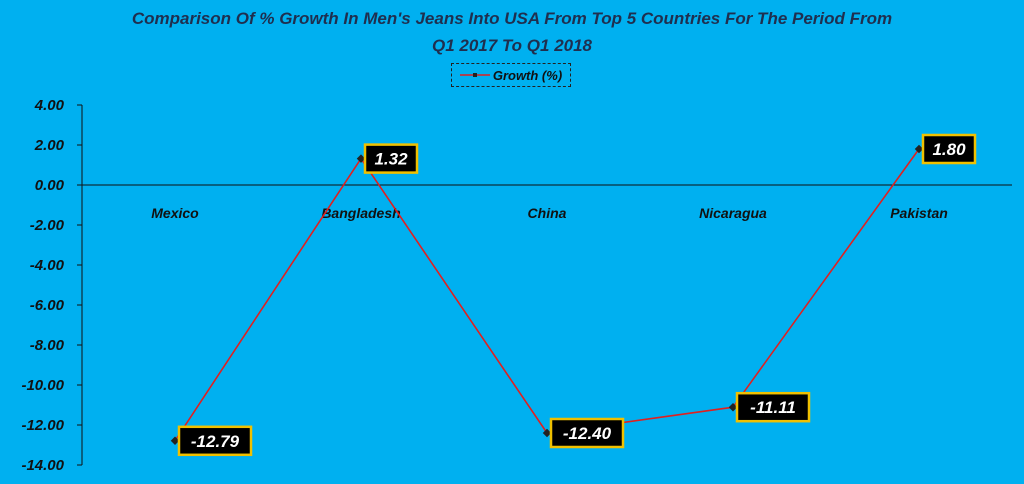 The height and width of the screenshot is (484, 1024). Describe the element at coordinates (47, 265) in the screenshot. I see `y-tick-label: -4.00` at that location.